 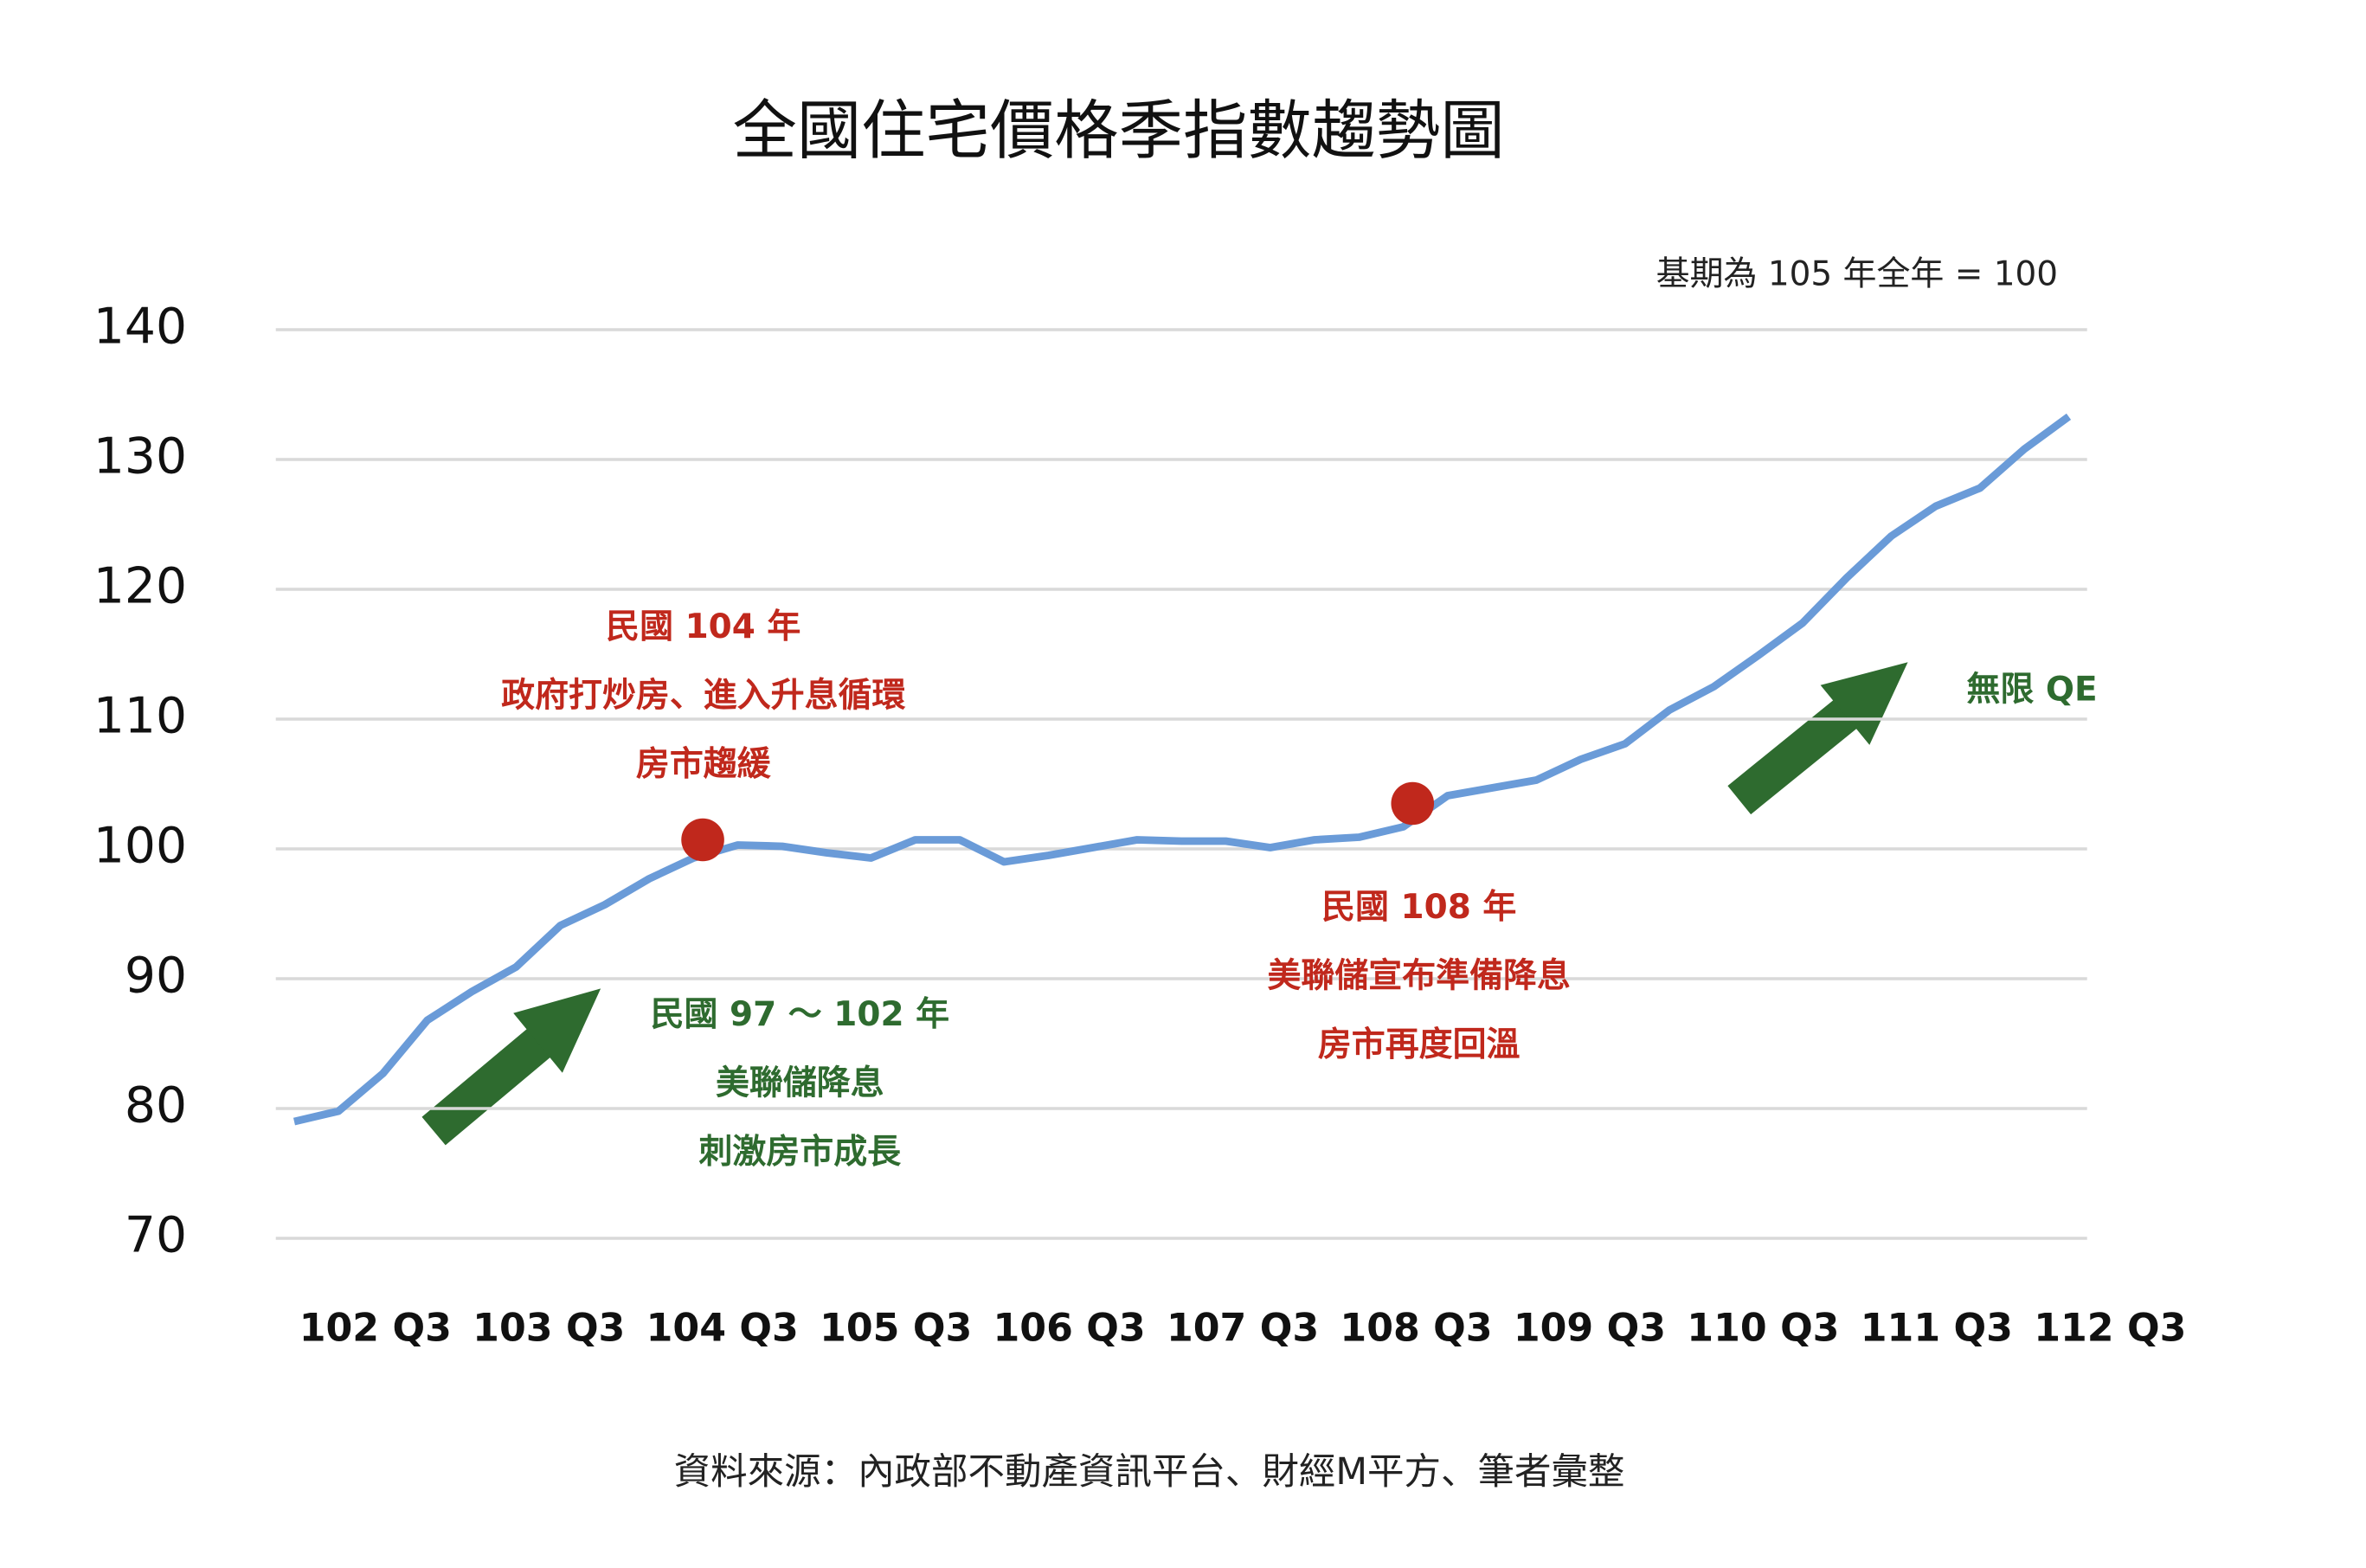 What do you see at coordinates (703, 695) in the screenshot?
I see `annotation: 政府打炒房、進入升息循環` at bounding box center [703, 695].